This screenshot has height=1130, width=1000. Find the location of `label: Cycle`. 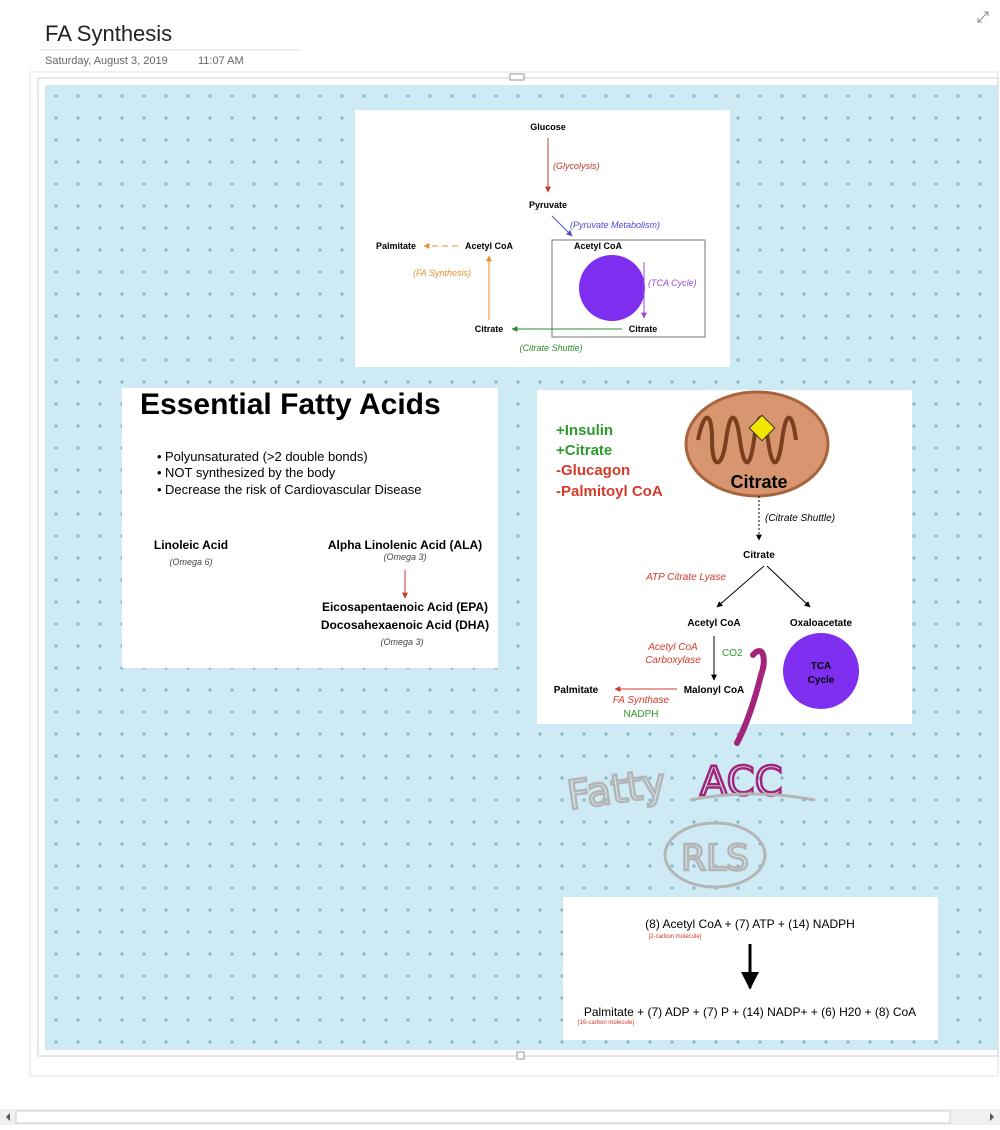

label: Cycle is located at coordinates (821, 680).